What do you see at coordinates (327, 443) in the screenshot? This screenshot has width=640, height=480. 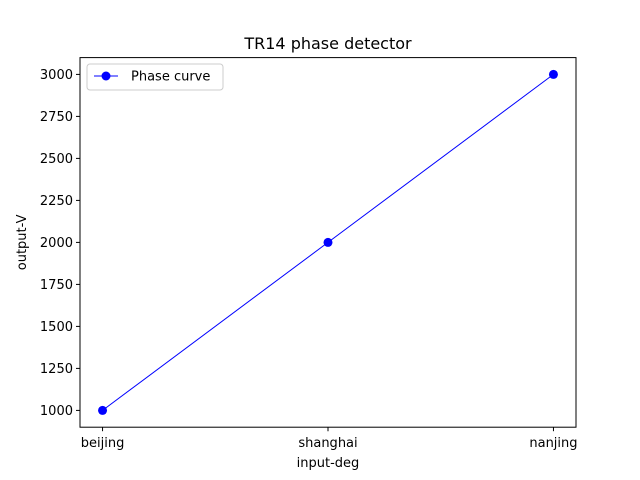 I see `x-tick-label: shanghai` at bounding box center [327, 443].